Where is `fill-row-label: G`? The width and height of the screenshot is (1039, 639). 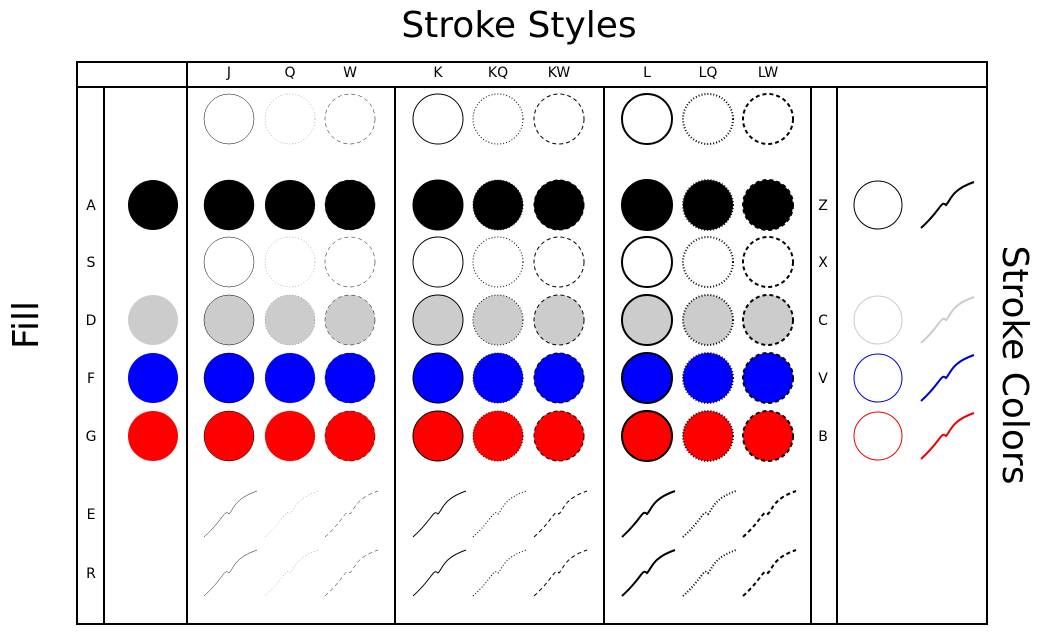 fill-row-label: G is located at coordinates (91, 437).